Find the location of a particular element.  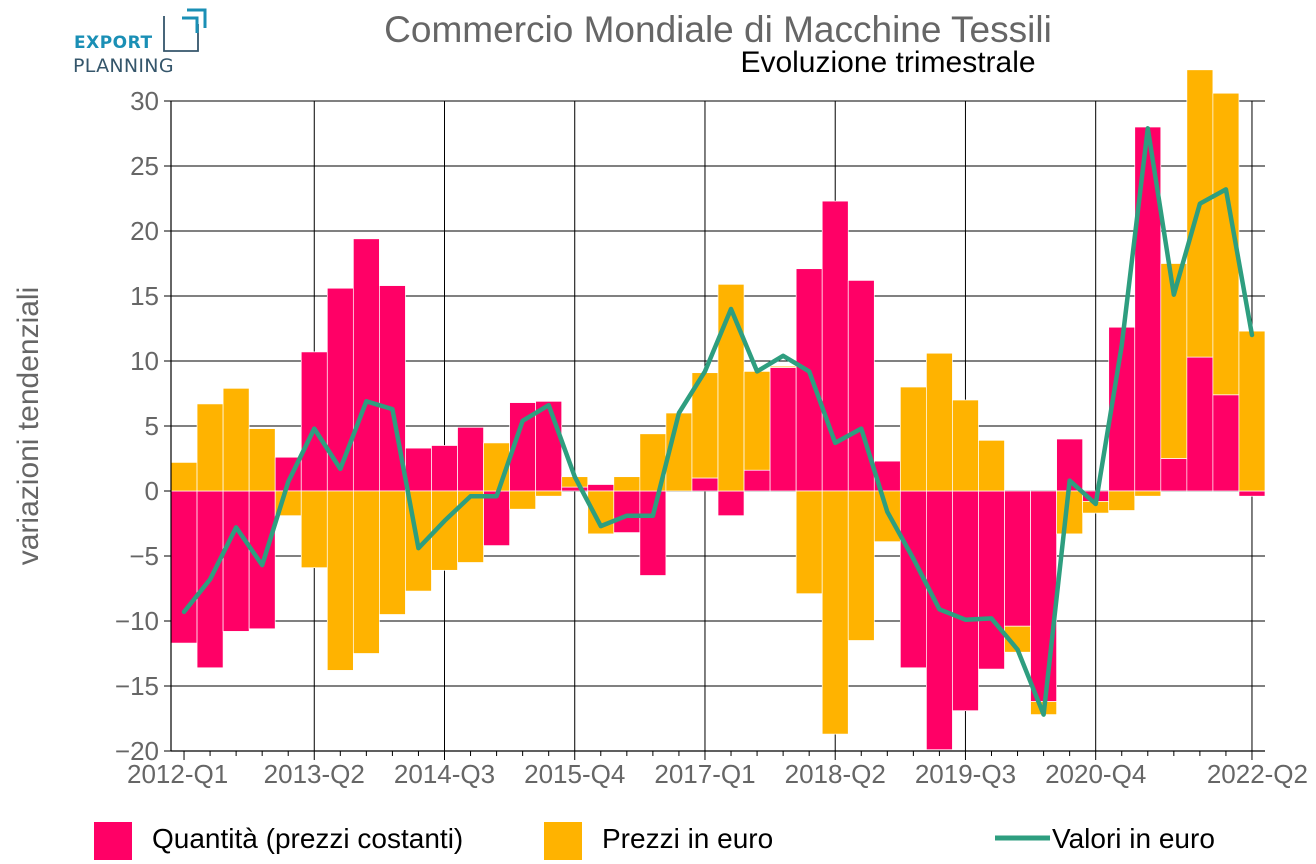

x-tick-label: 2013-Q2 is located at coordinates (314, 774).